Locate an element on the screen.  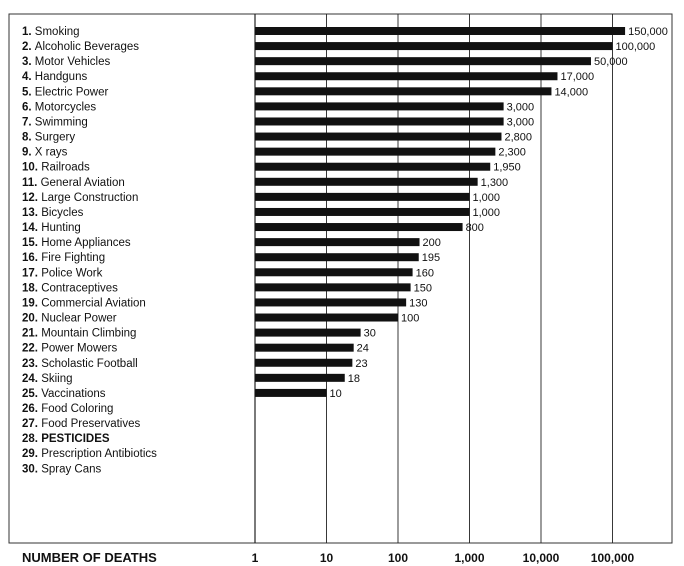
value-label: 100,000 is located at coordinates (636, 47).